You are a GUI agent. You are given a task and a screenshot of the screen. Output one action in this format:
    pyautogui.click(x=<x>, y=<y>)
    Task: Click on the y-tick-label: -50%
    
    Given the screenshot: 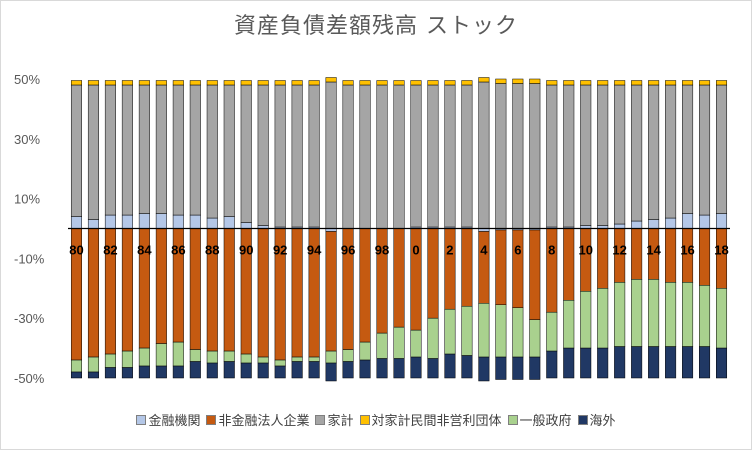 What is the action you would take?
    pyautogui.click(x=29, y=378)
    